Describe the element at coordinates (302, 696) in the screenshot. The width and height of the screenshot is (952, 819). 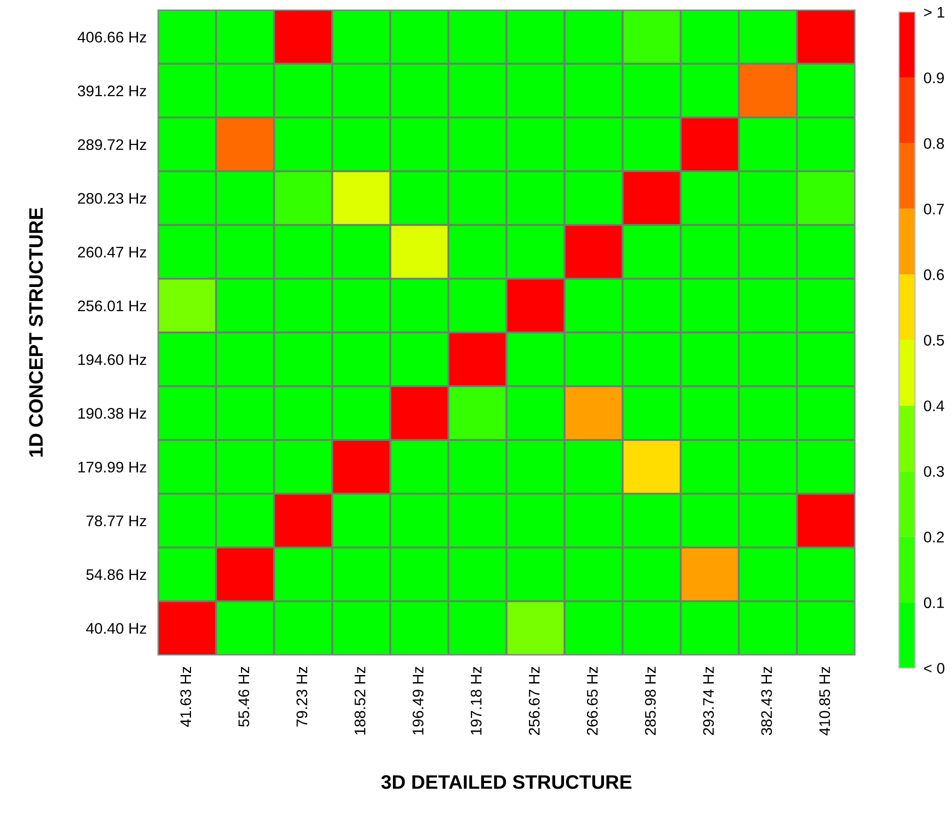
I see `x-tick-label: 79.23 Hz` at that location.